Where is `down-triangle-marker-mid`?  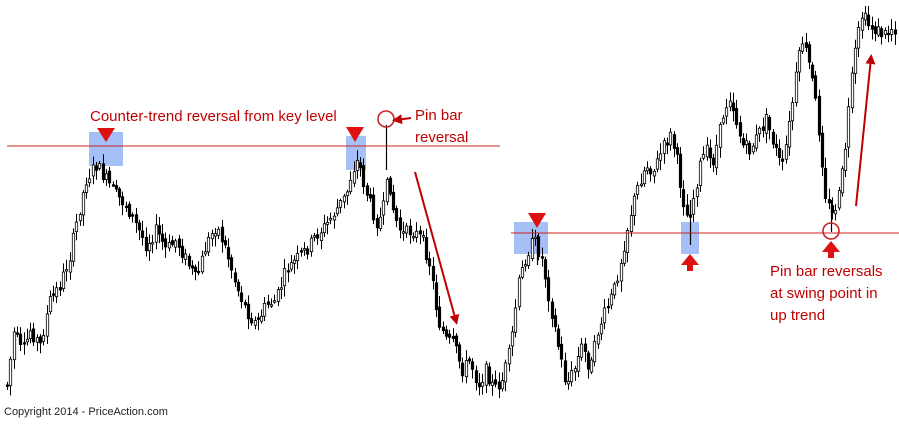 down-triangle-marker-mid is located at coordinates (355, 134).